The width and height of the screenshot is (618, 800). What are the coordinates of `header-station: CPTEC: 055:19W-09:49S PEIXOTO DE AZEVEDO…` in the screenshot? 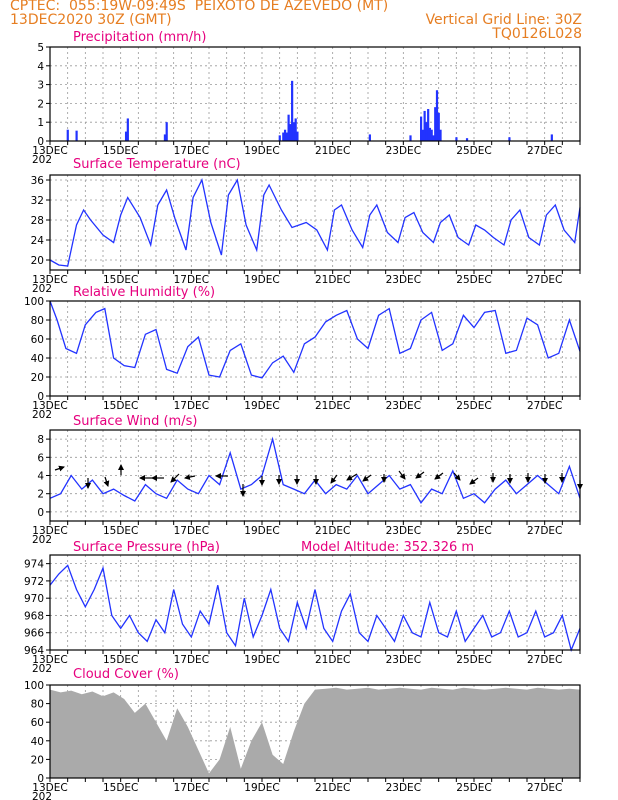 It's located at (199, 7).